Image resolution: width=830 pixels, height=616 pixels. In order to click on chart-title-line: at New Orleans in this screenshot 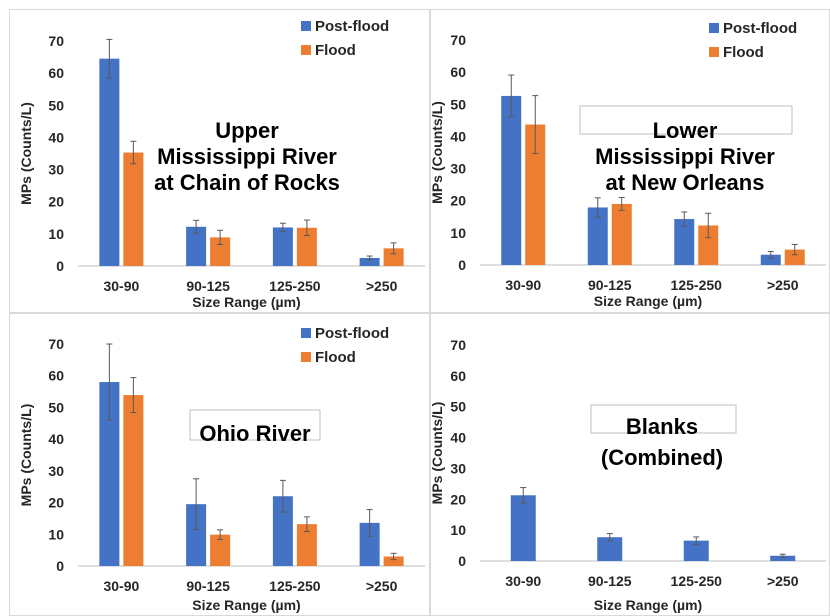, I will do `click(685, 182)`.